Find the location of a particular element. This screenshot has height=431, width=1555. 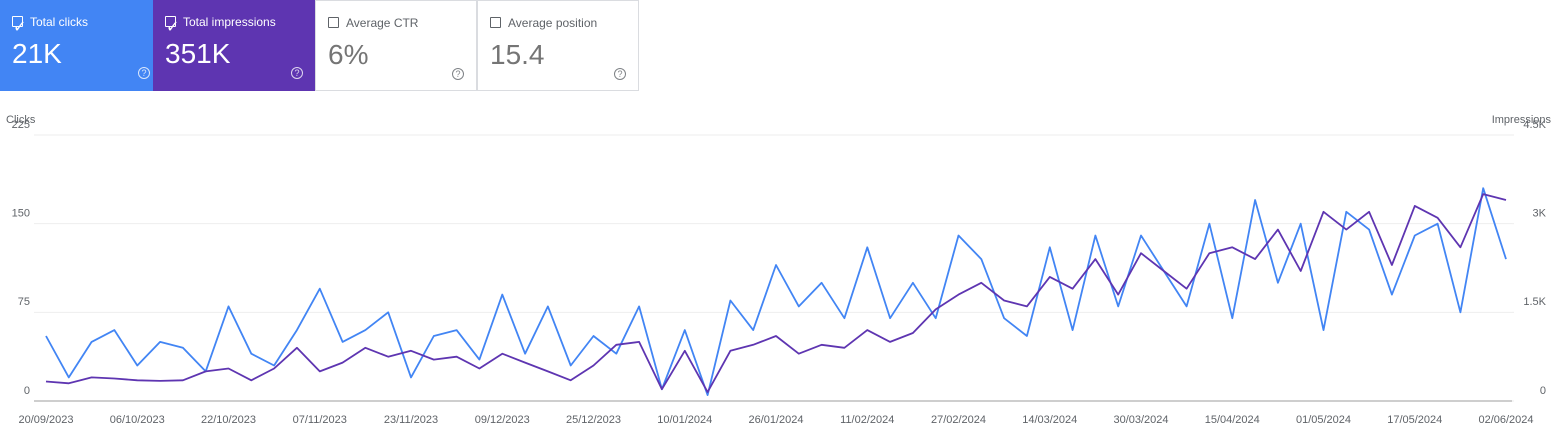

x-tick-label: 06/10/2023 is located at coordinates (137, 420).